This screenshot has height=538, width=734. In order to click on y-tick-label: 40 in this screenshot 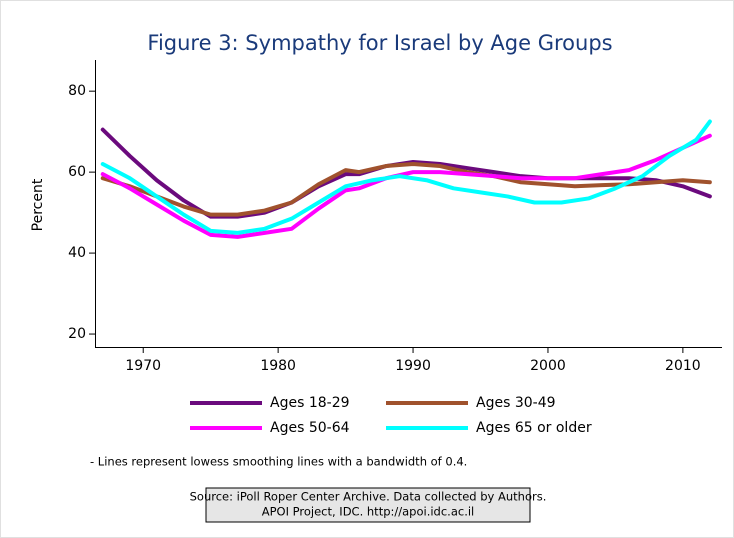, I will do `click(77, 253)`.